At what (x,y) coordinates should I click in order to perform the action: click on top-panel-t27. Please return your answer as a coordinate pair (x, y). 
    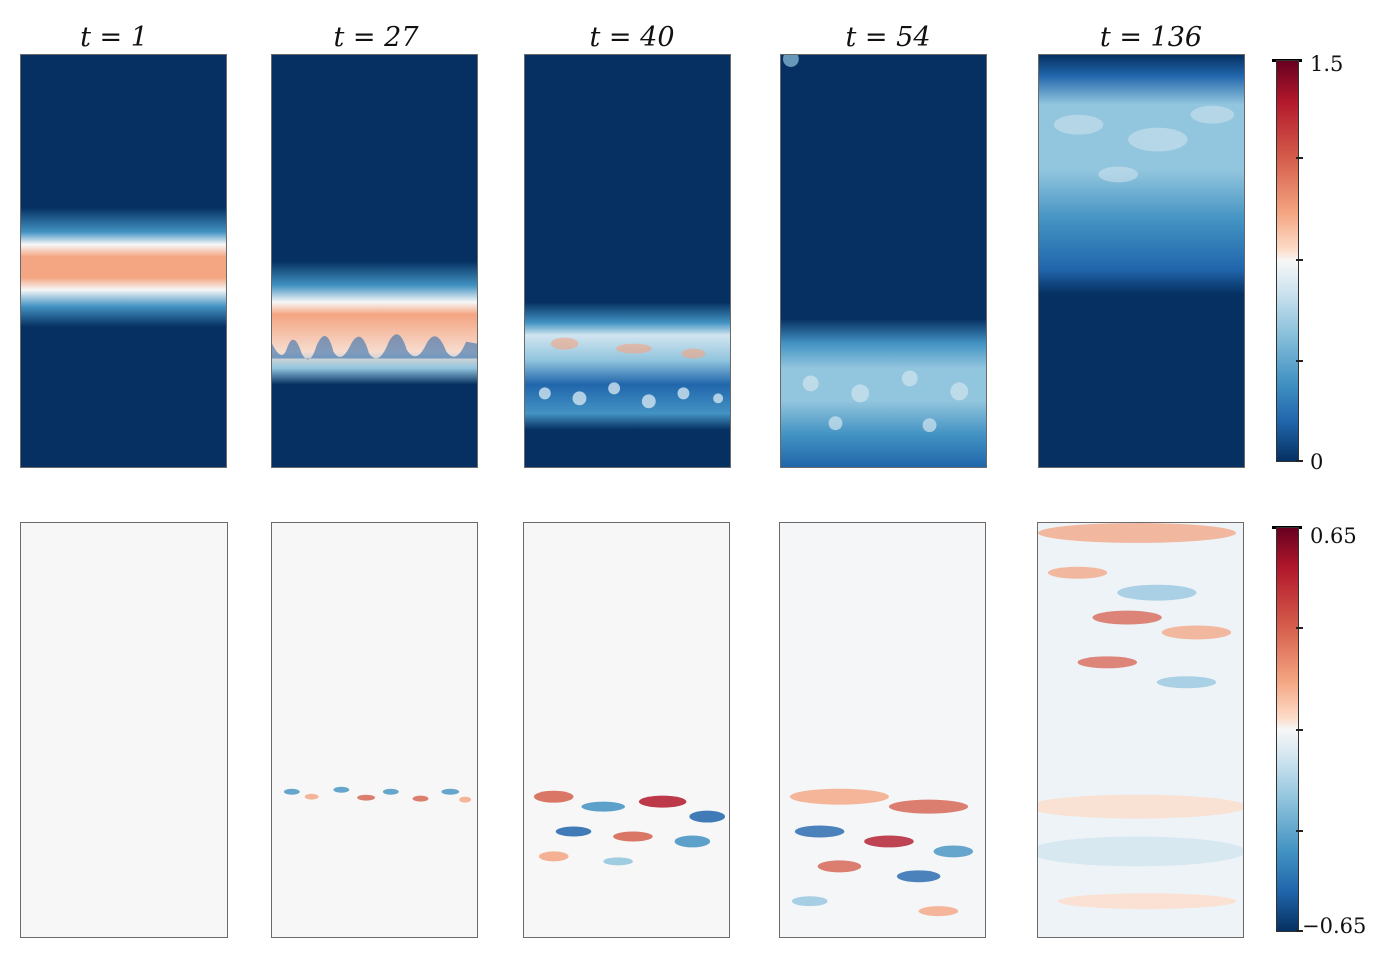
    Looking at the image, I should click on (374, 261).